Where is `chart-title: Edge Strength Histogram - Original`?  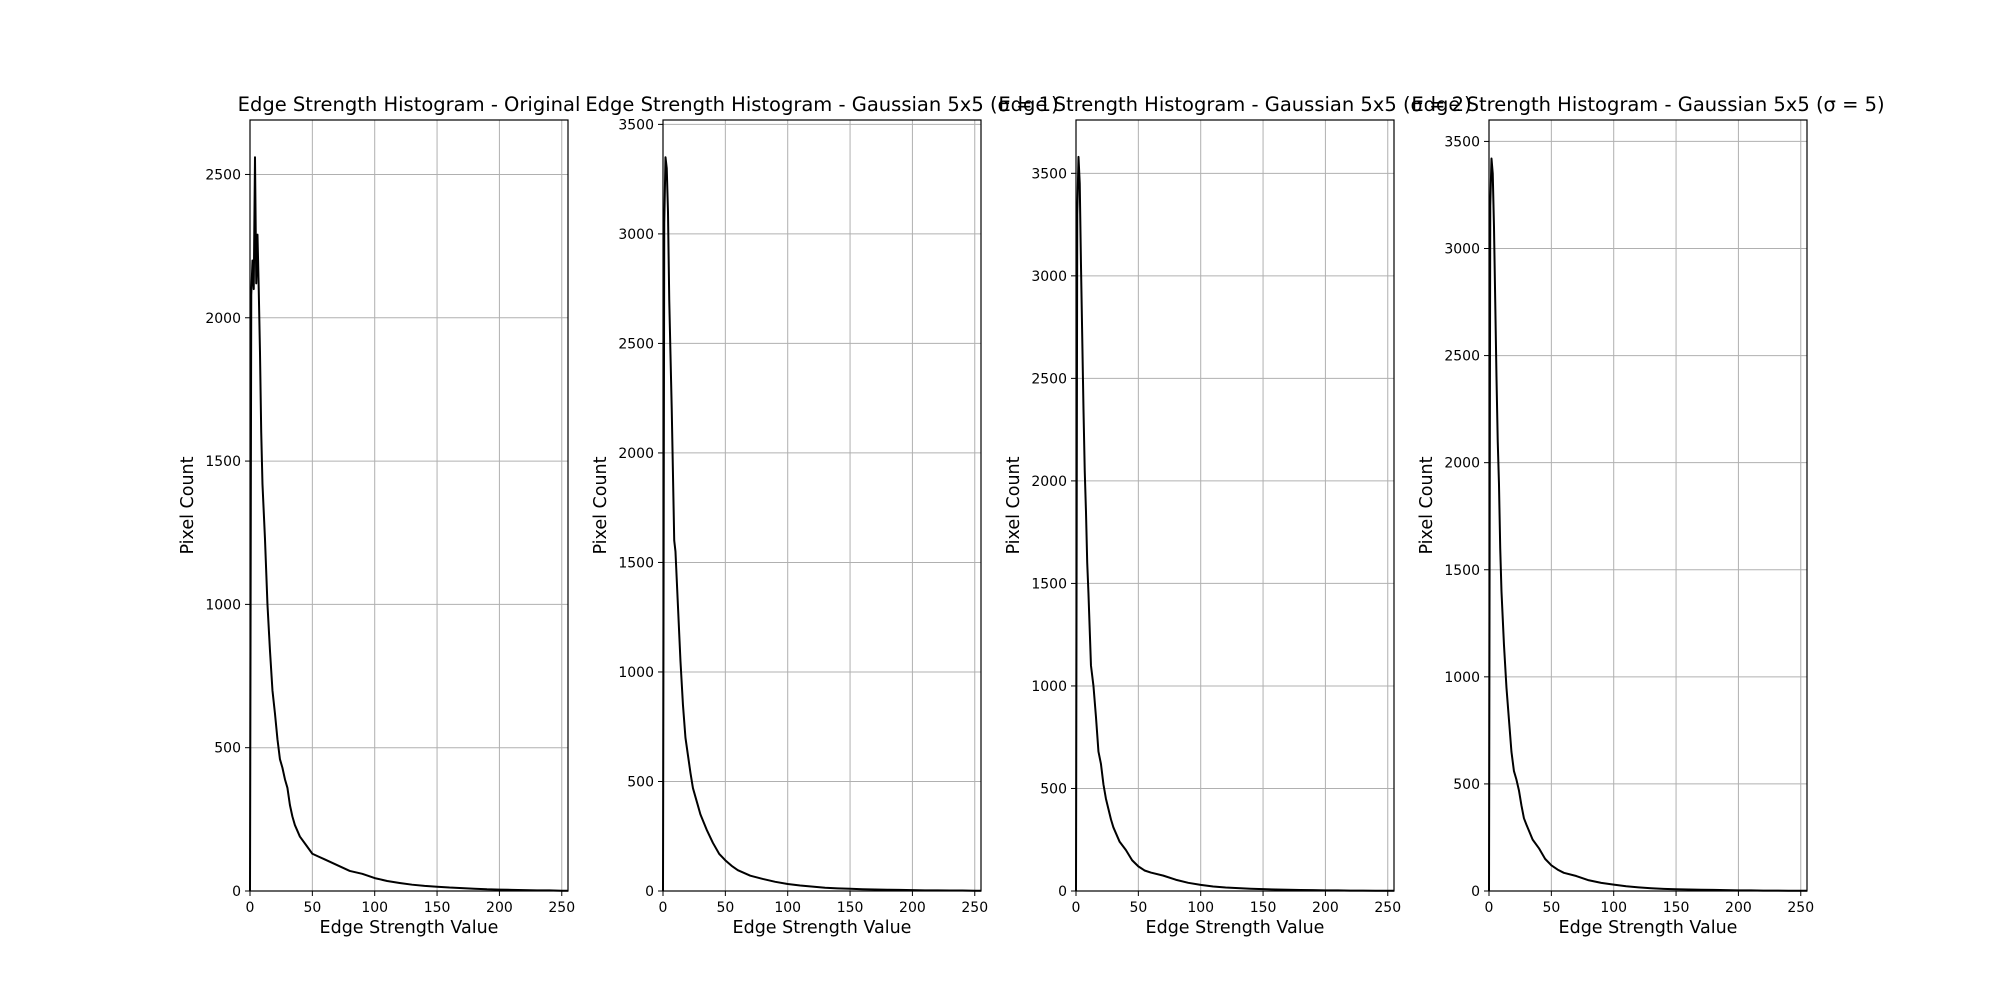 chart-title: Edge Strength Histogram - Original is located at coordinates (409, 104).